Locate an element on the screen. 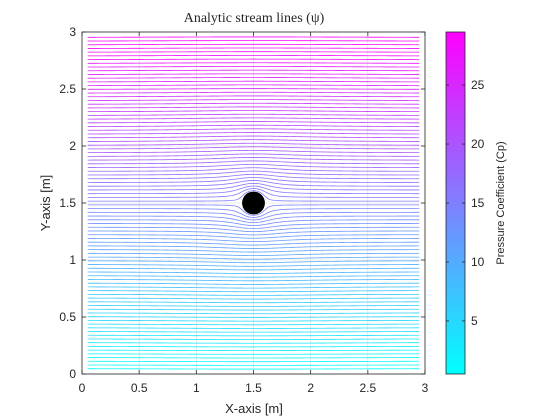  chart-title: Analytic stream lines (ψ) is located at coordinates (254, 18).